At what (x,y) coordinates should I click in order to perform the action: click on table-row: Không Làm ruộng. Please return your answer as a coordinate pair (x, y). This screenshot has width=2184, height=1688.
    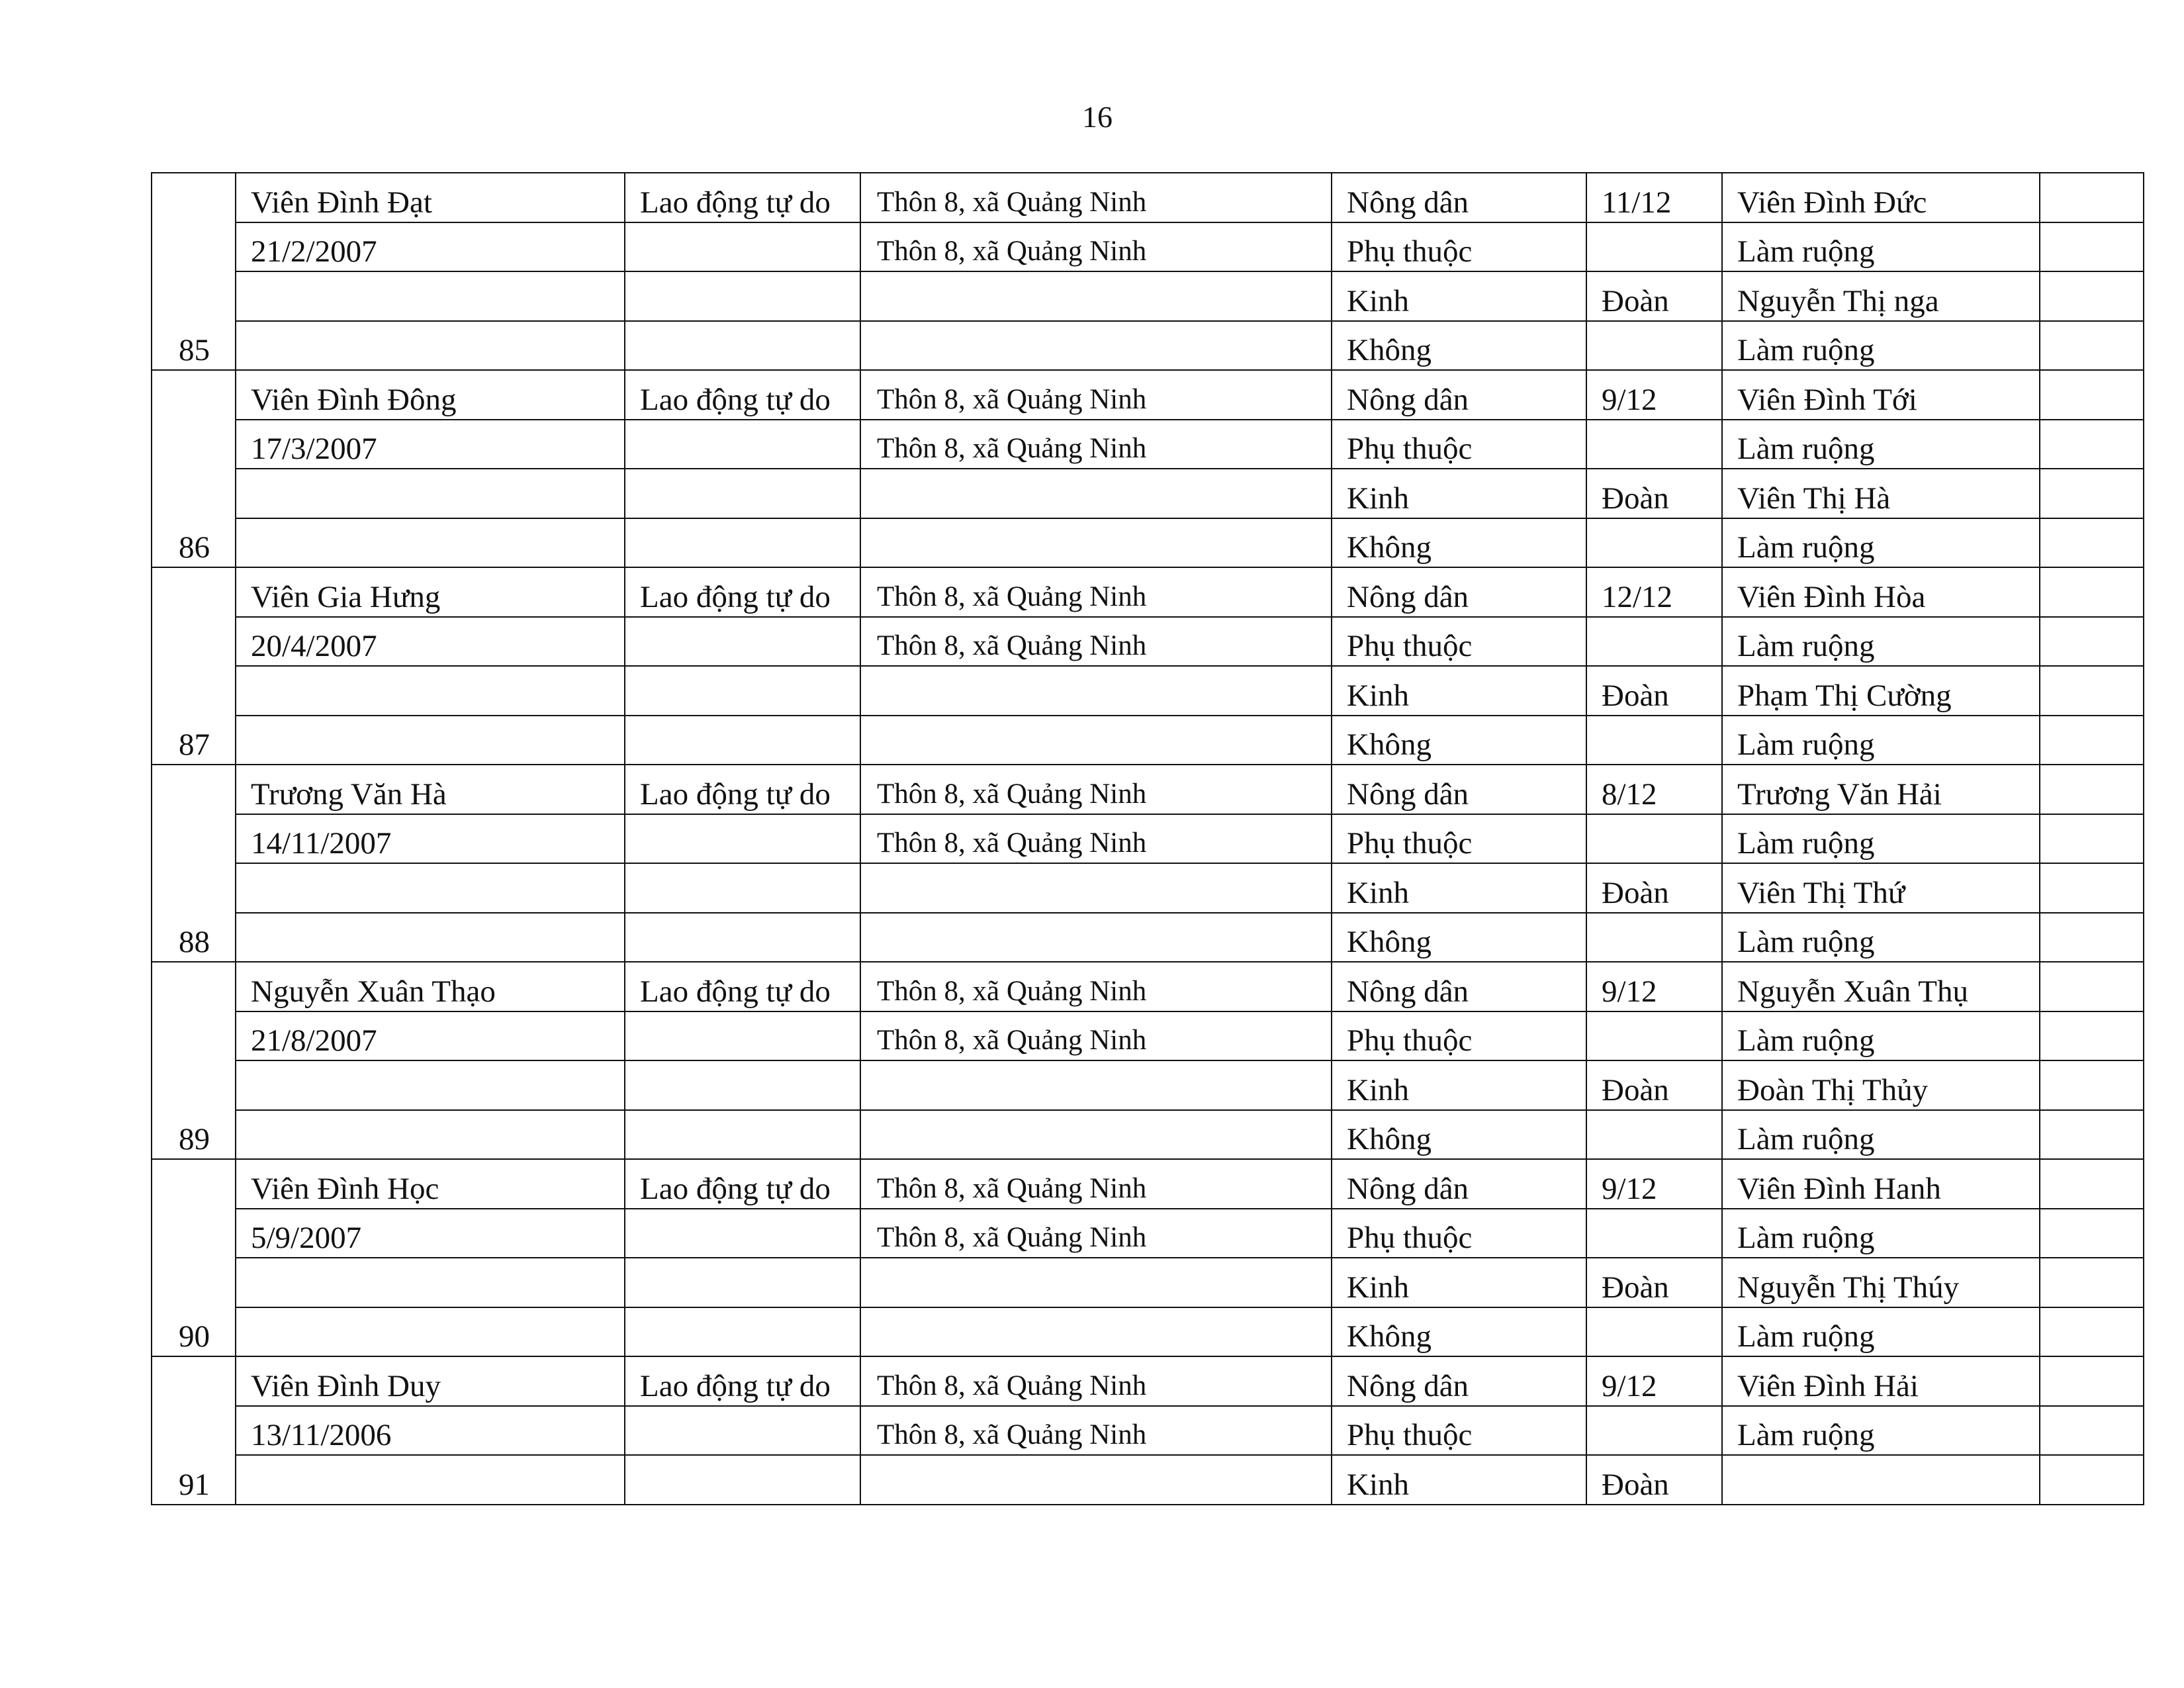
    Looking at the image, I should click on (1148, 1134).